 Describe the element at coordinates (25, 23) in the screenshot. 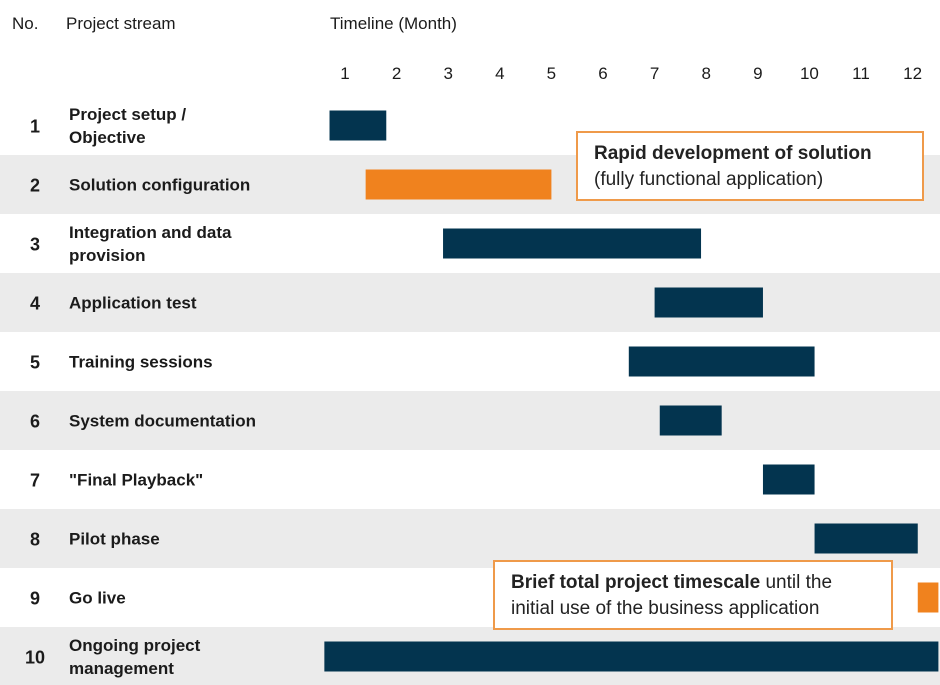

I see `header-no: No.` at that location.